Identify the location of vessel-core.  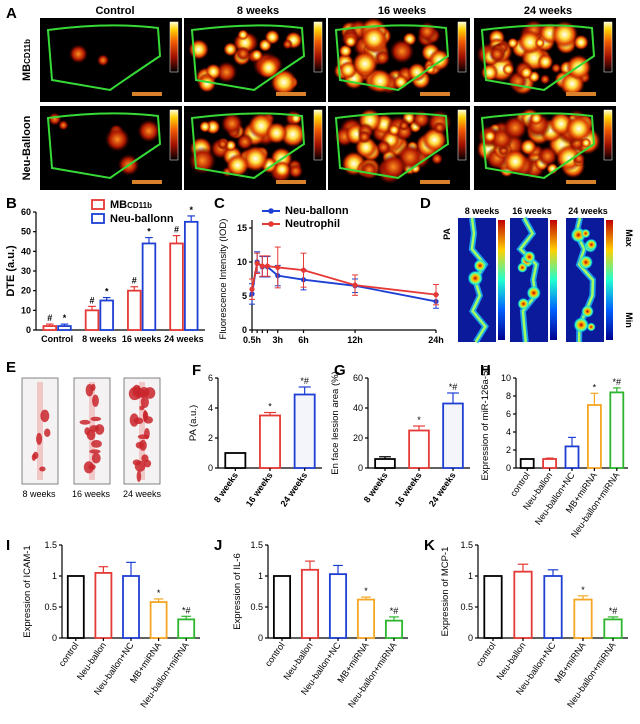
(528, 280).